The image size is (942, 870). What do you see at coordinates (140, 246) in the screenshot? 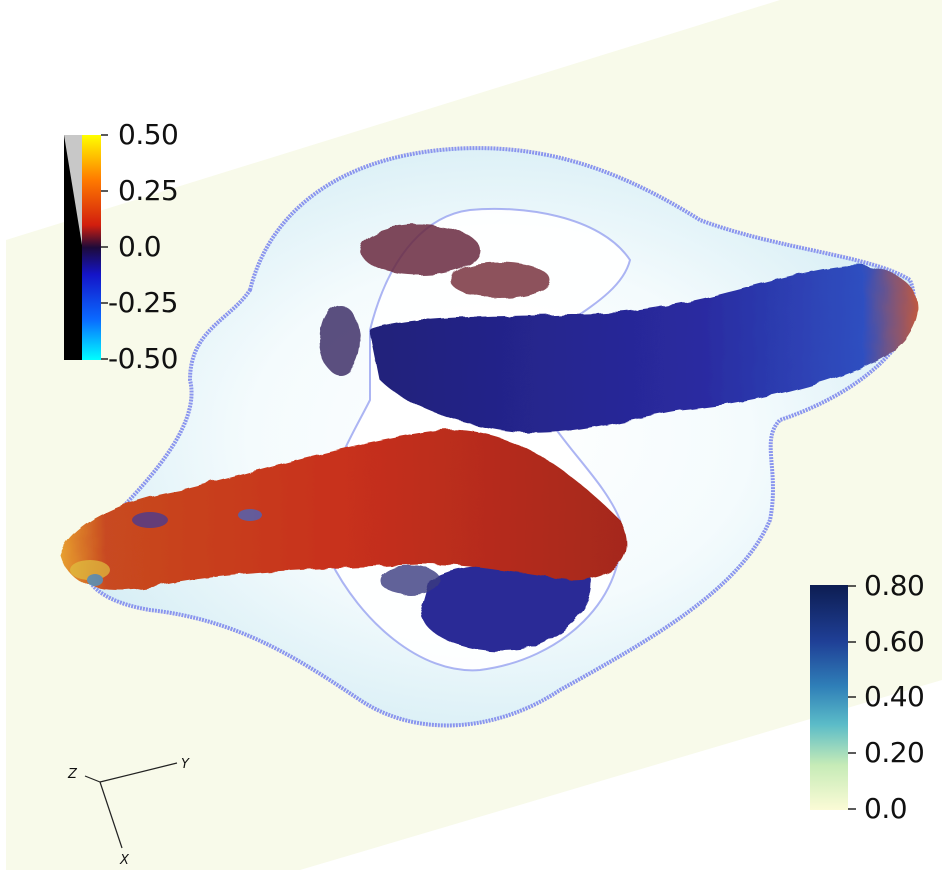
I see `top-colorbar-tick-3: 0.0` at bounding box center [140, 246].